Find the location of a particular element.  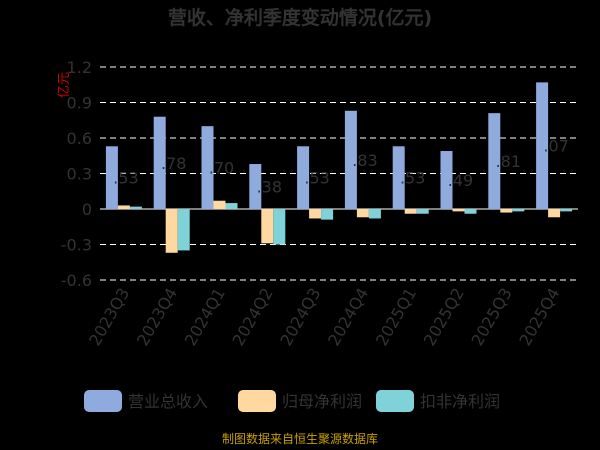

y-tick-label: 0 is located at coordinates (87, 209).